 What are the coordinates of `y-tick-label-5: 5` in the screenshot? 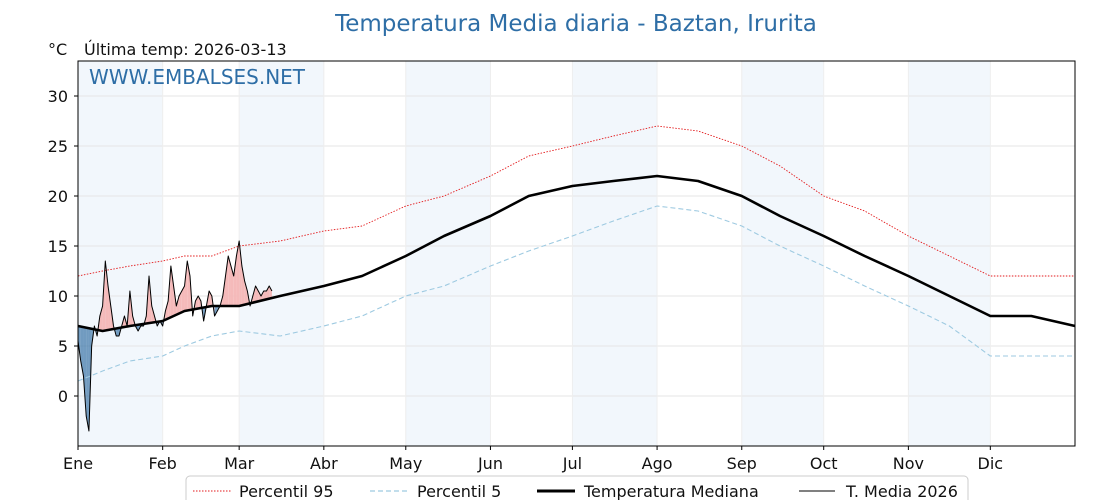 It's located at (63, 346).